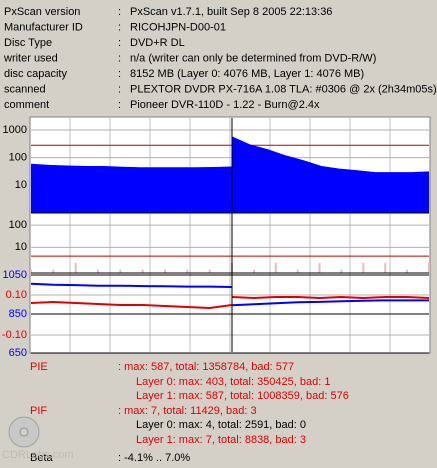  I want to click on info-label: comment, so click(26, 105).